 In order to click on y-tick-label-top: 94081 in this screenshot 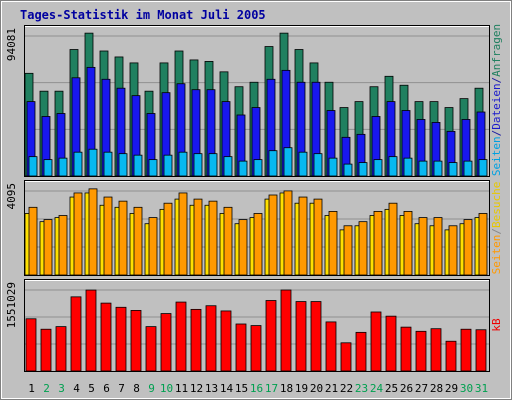, I will do `click(11, 44)`.